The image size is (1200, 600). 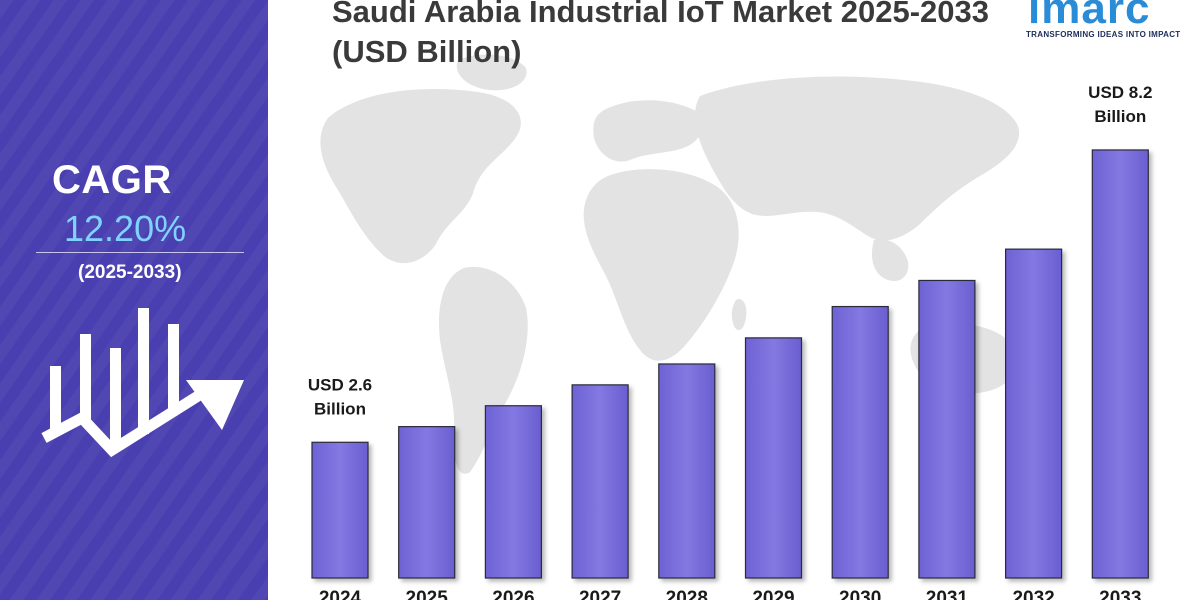 What do you see at coordinates (773, 594) in the screenshot?
I see `tick-label-2029: 2029` at bounding box center [773, 594].